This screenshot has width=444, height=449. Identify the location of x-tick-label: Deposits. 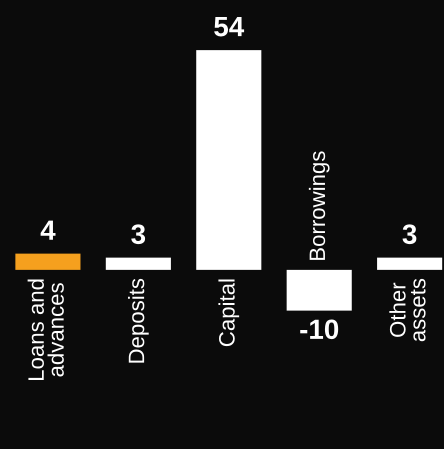
(138, 320).